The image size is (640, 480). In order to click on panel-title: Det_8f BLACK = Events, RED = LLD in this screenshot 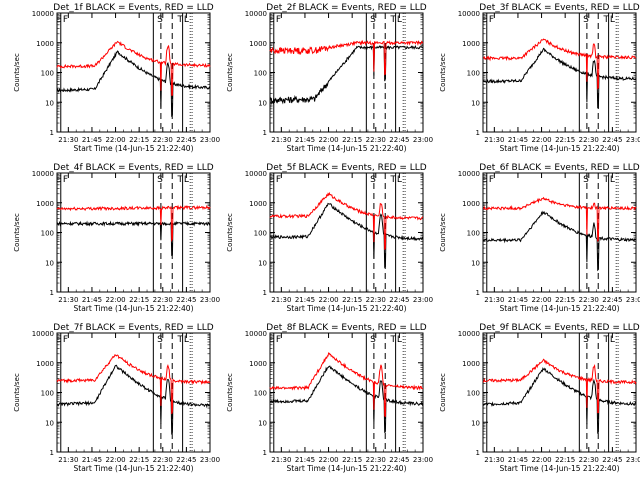, I will do `click(346, 328)`.